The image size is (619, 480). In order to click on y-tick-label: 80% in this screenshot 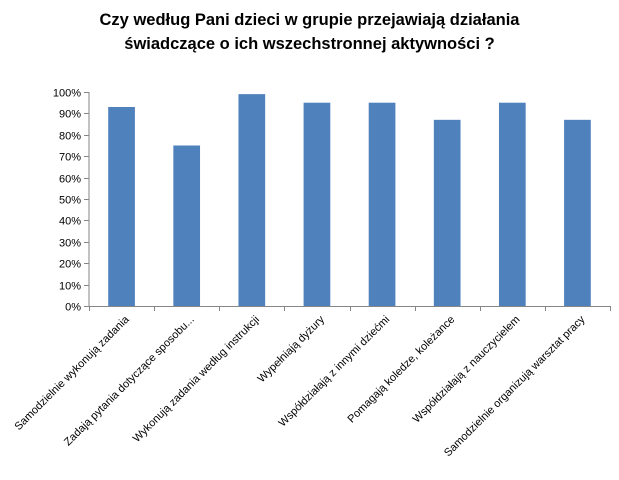, I will do `click(70, 137)`.